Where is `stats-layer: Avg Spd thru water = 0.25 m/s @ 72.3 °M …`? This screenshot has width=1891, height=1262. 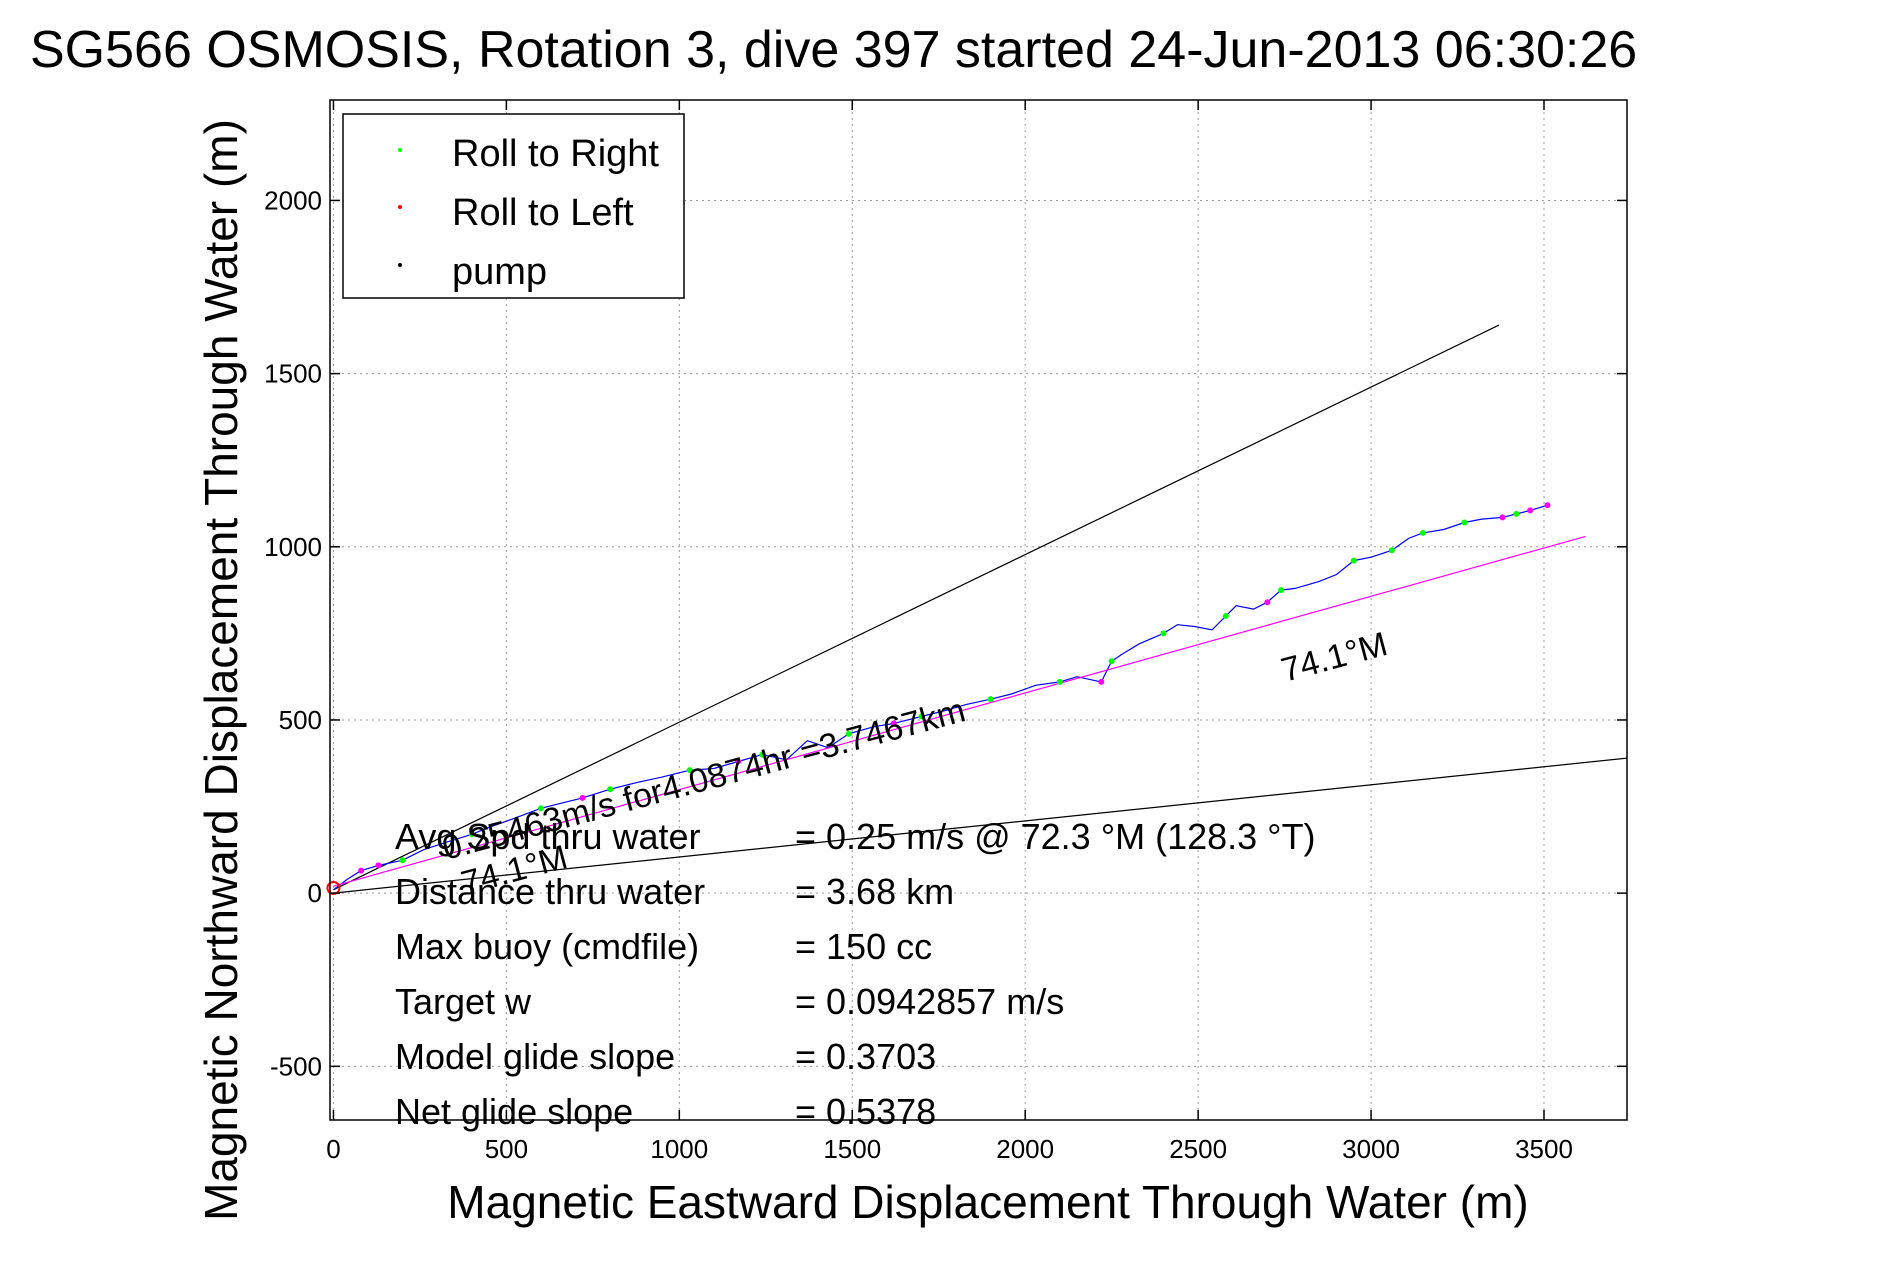 stats-layer: Avg Spd thru water = 0.25 m/s @ 72.3 °M … is located at coordinates (855, 974).